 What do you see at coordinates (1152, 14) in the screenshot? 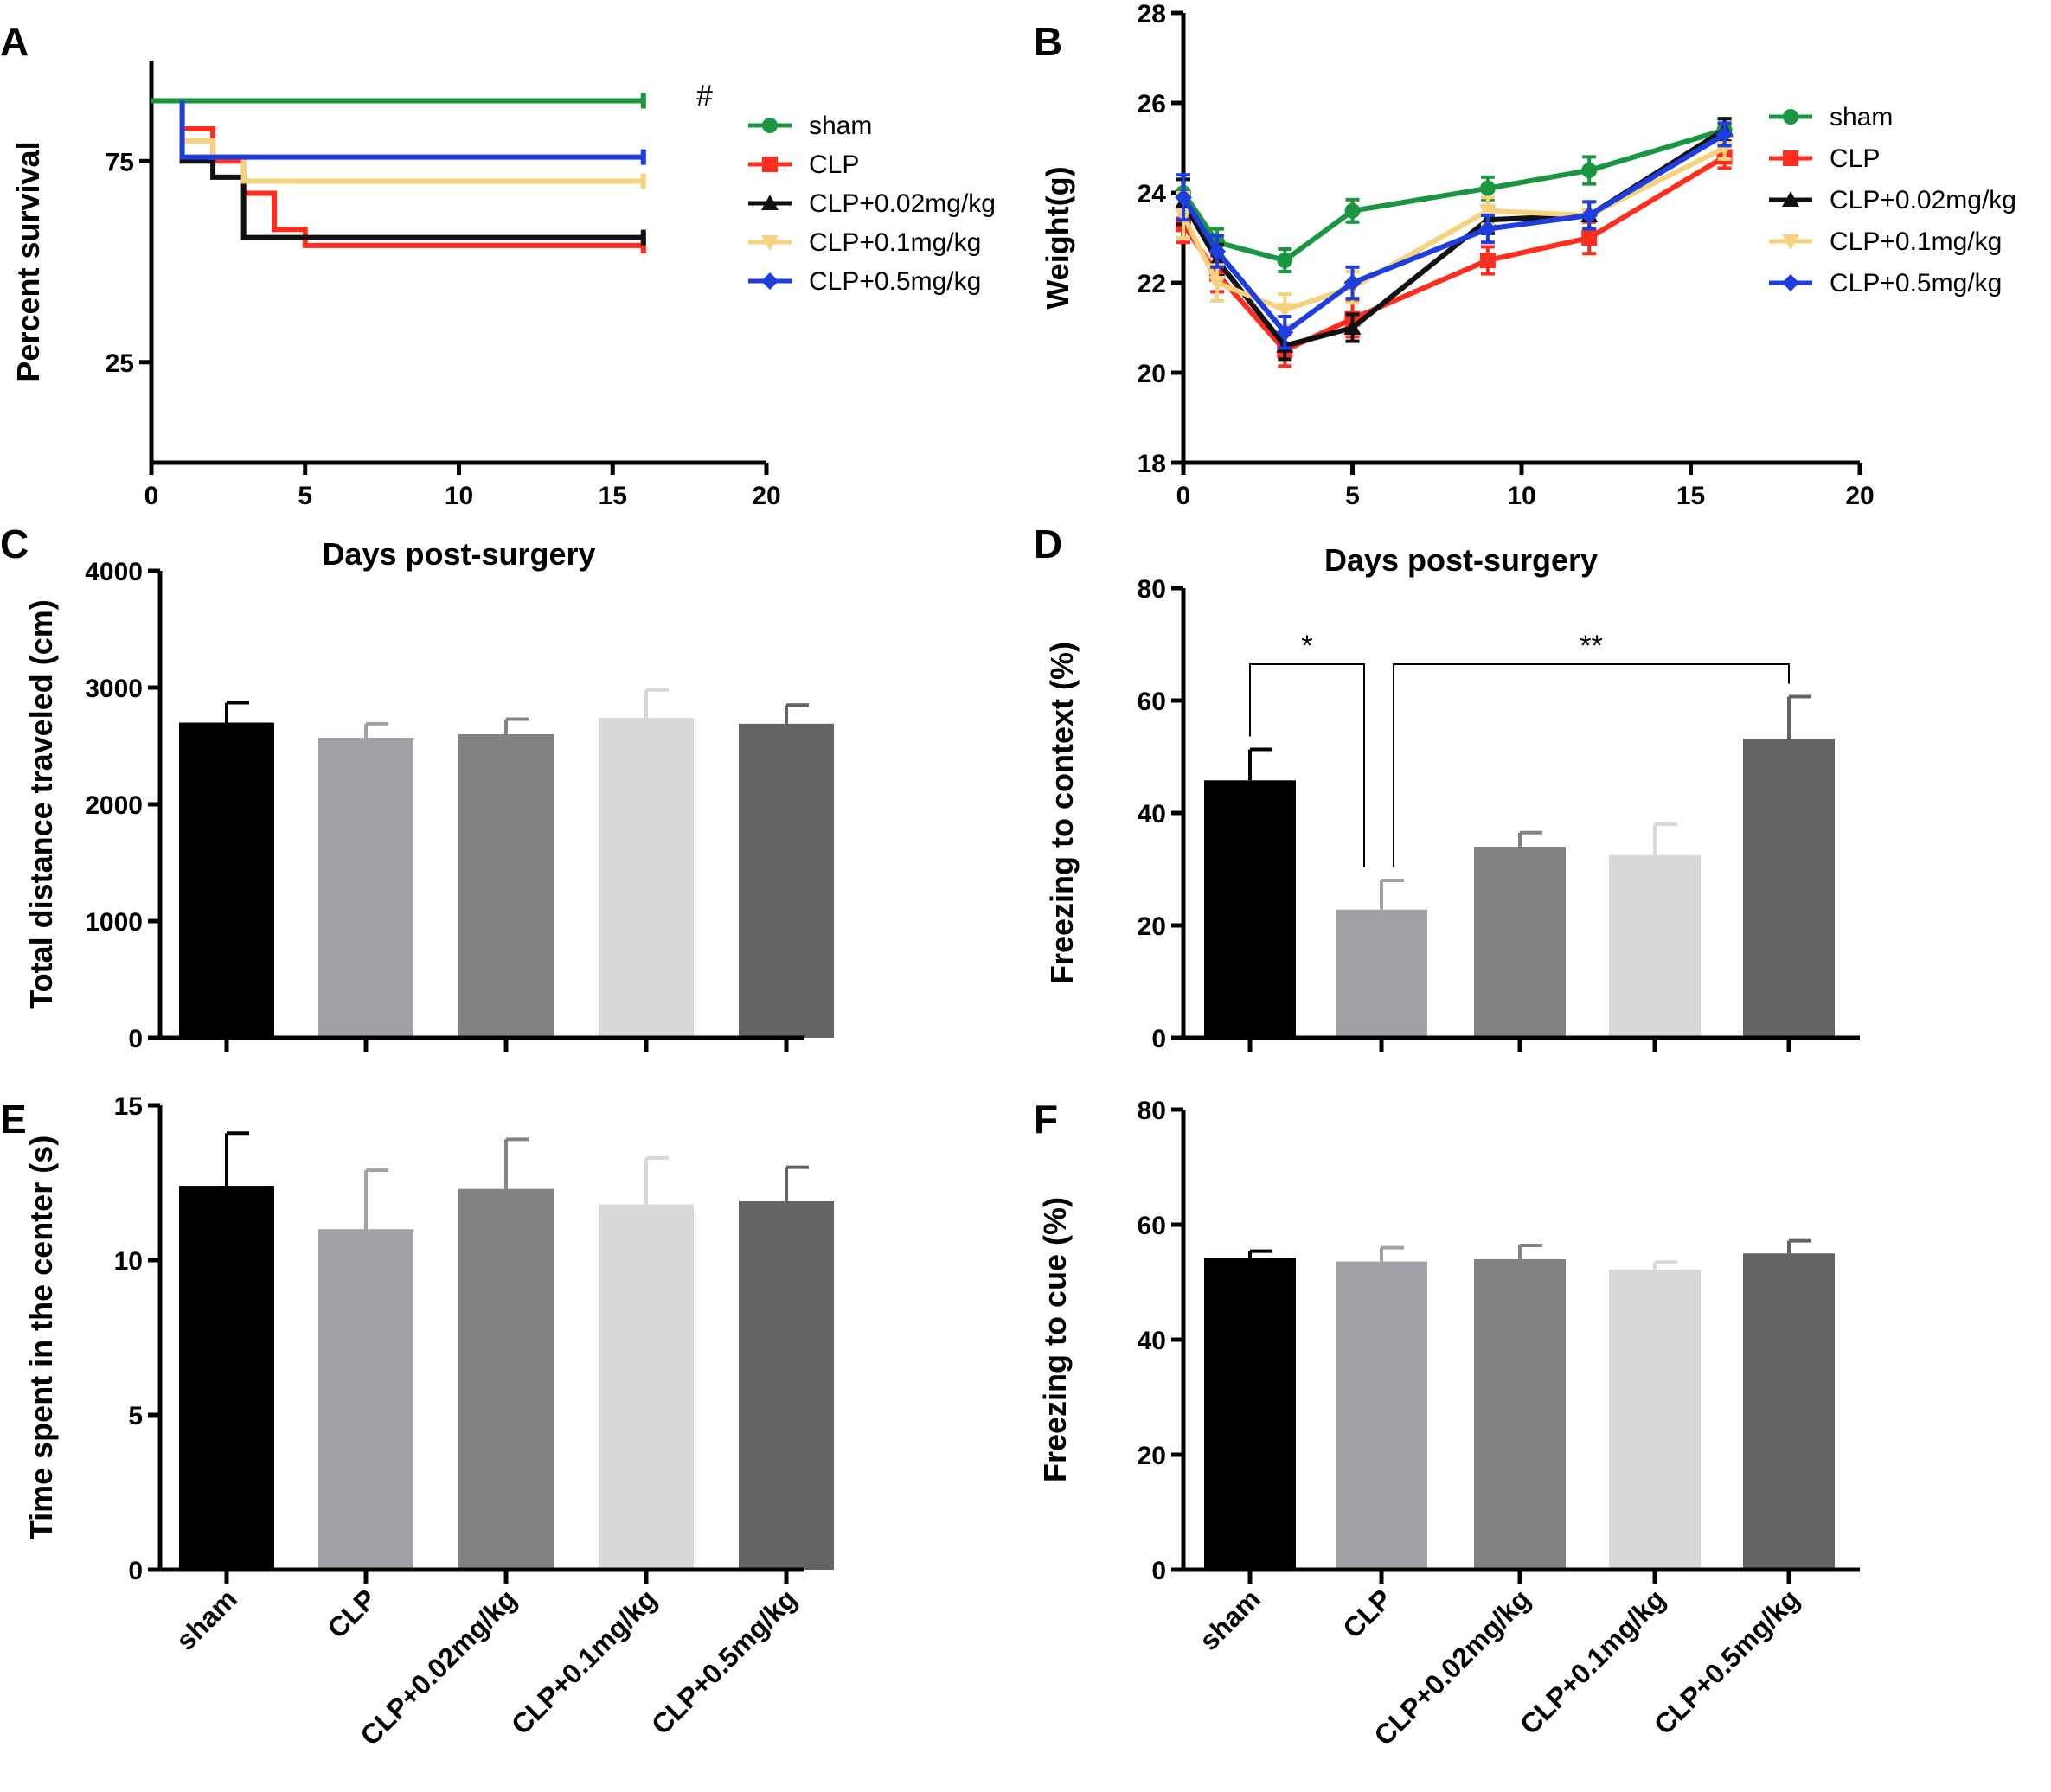
I see `y-tick-label: 28` at bounding box center [1152, 14].